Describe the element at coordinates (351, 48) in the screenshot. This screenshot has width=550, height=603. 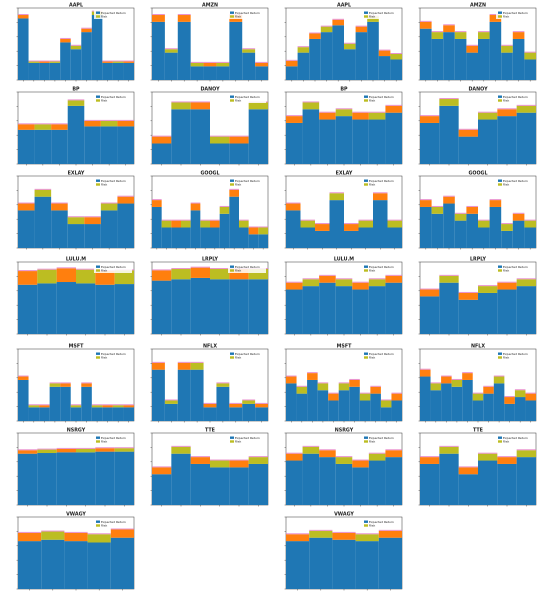
I see `chart-panel-aapl: AAPL Expected Return Risk` at that location.